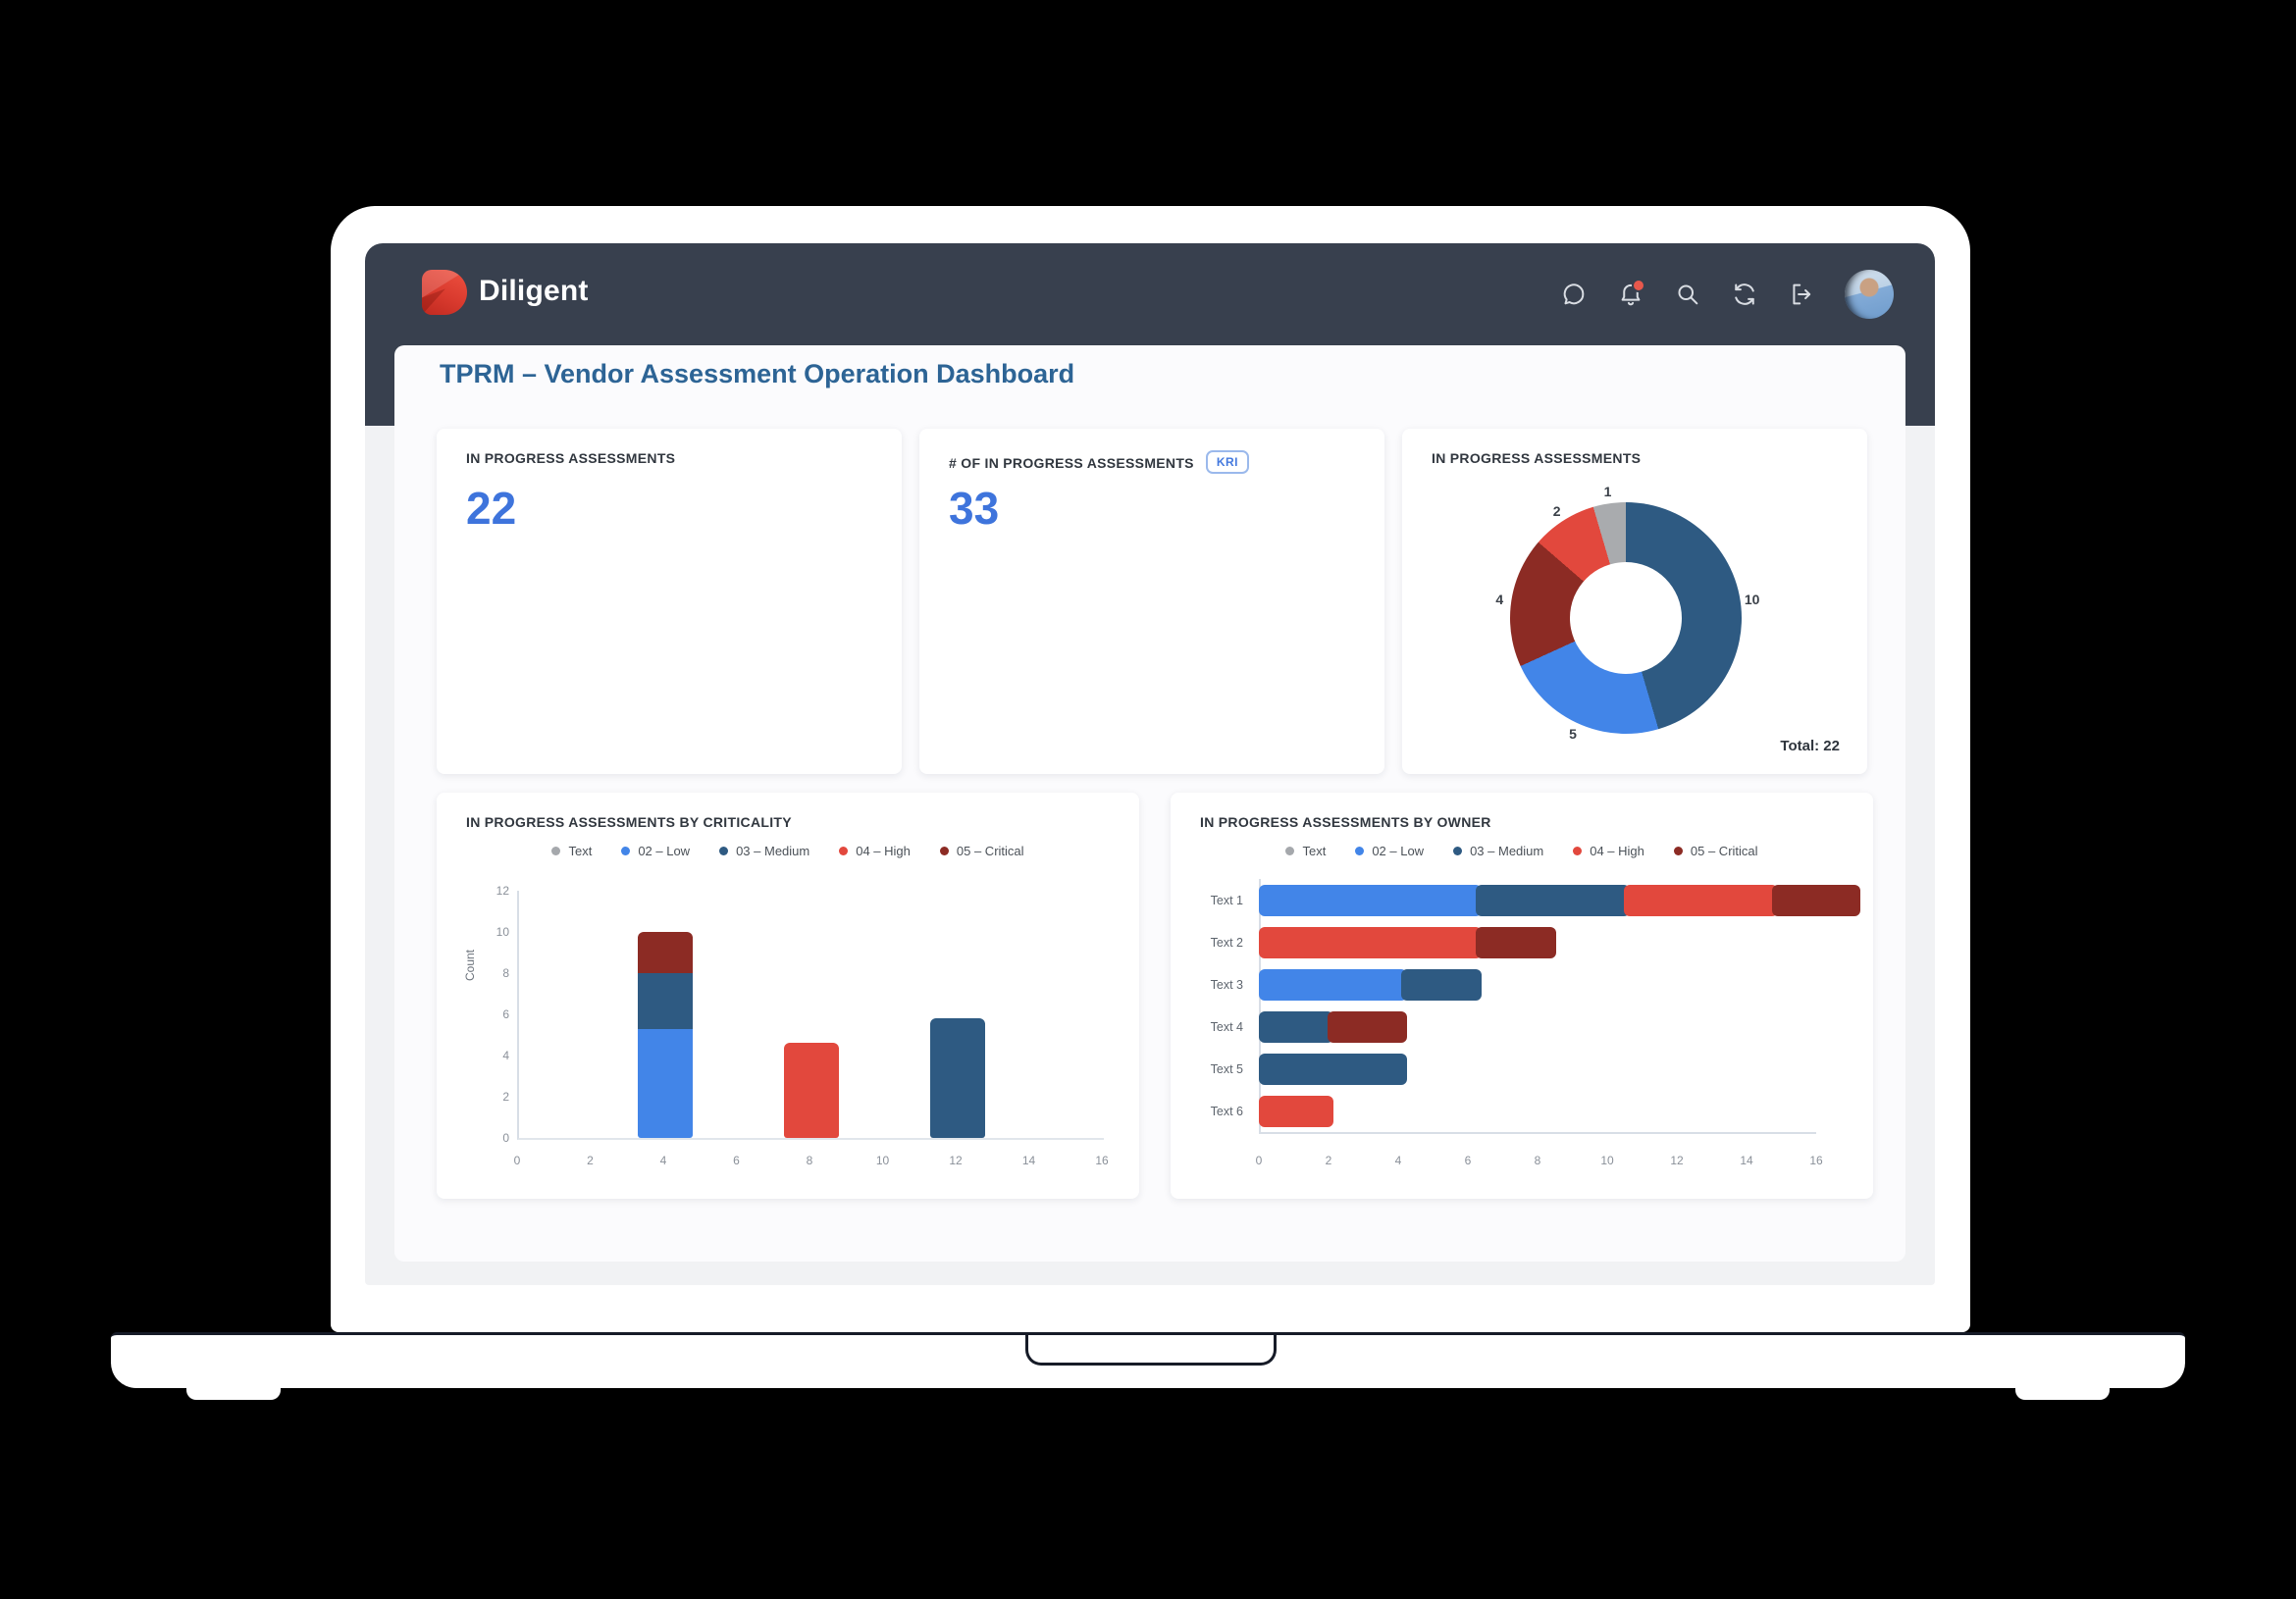  What do you see at coordinates (1631, 294) in the screenshot?
I see `notifications-bell-icon` at bounding box center [1631, 294].